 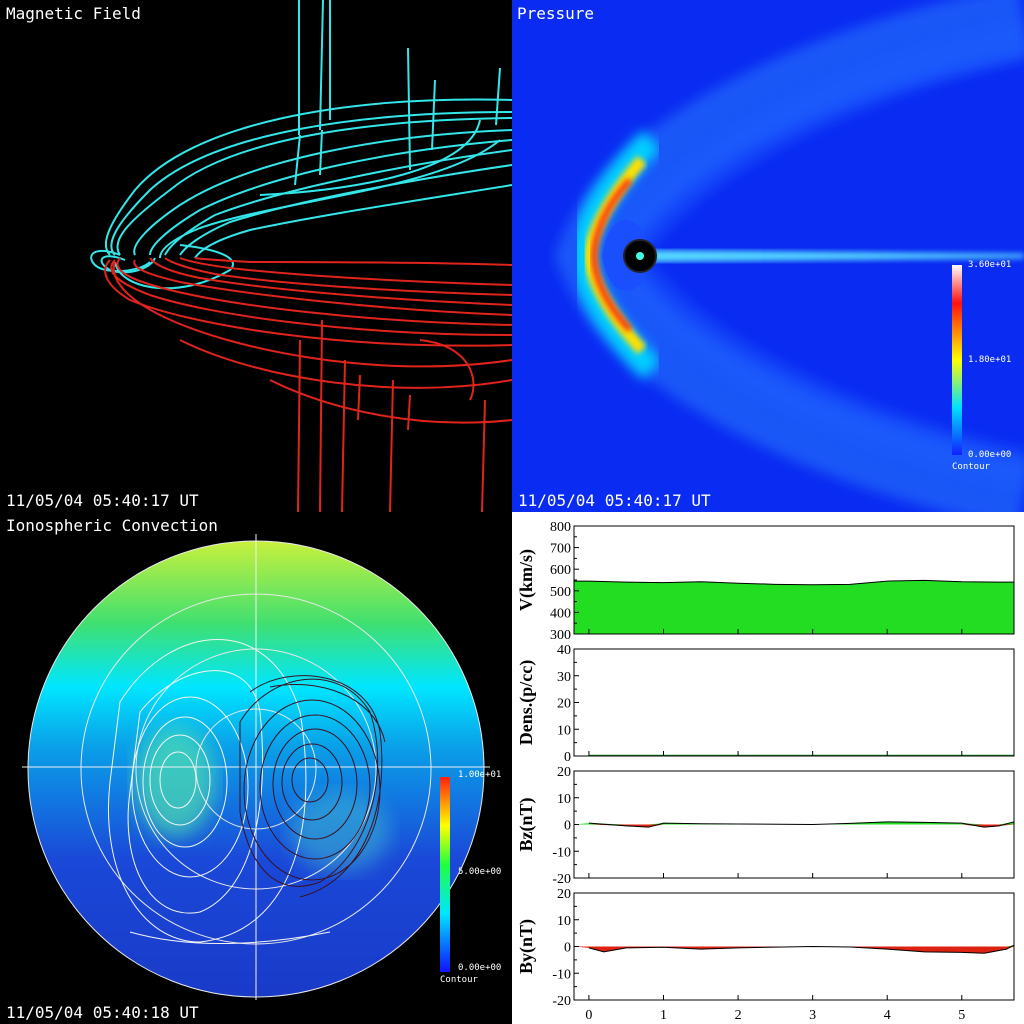 I want to click on ionosphere-colorbar, so click(x=445, y=874).